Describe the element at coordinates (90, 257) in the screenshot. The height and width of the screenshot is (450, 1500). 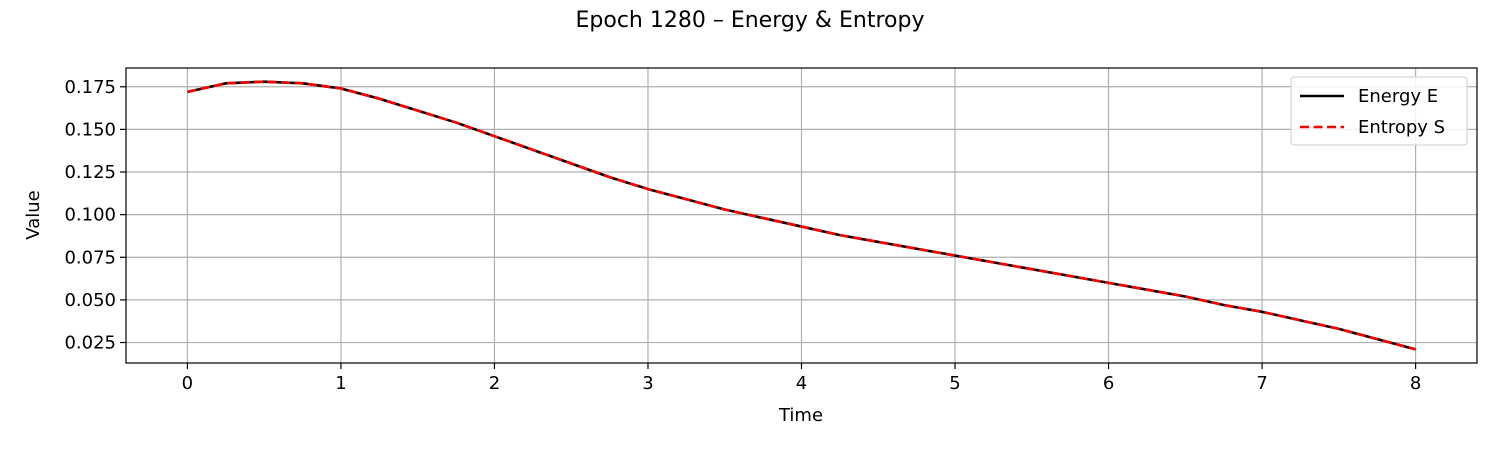
I see `y-tick-label: 0.075` at that location.